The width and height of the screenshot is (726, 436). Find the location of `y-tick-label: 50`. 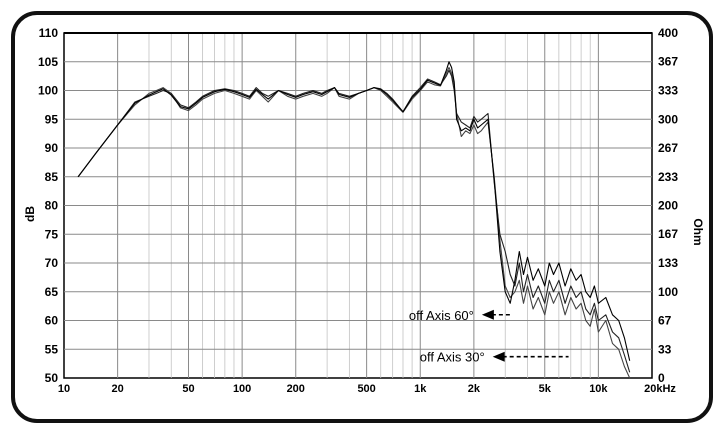

y-tick-label: 50 is located at coordinates (52, 378).